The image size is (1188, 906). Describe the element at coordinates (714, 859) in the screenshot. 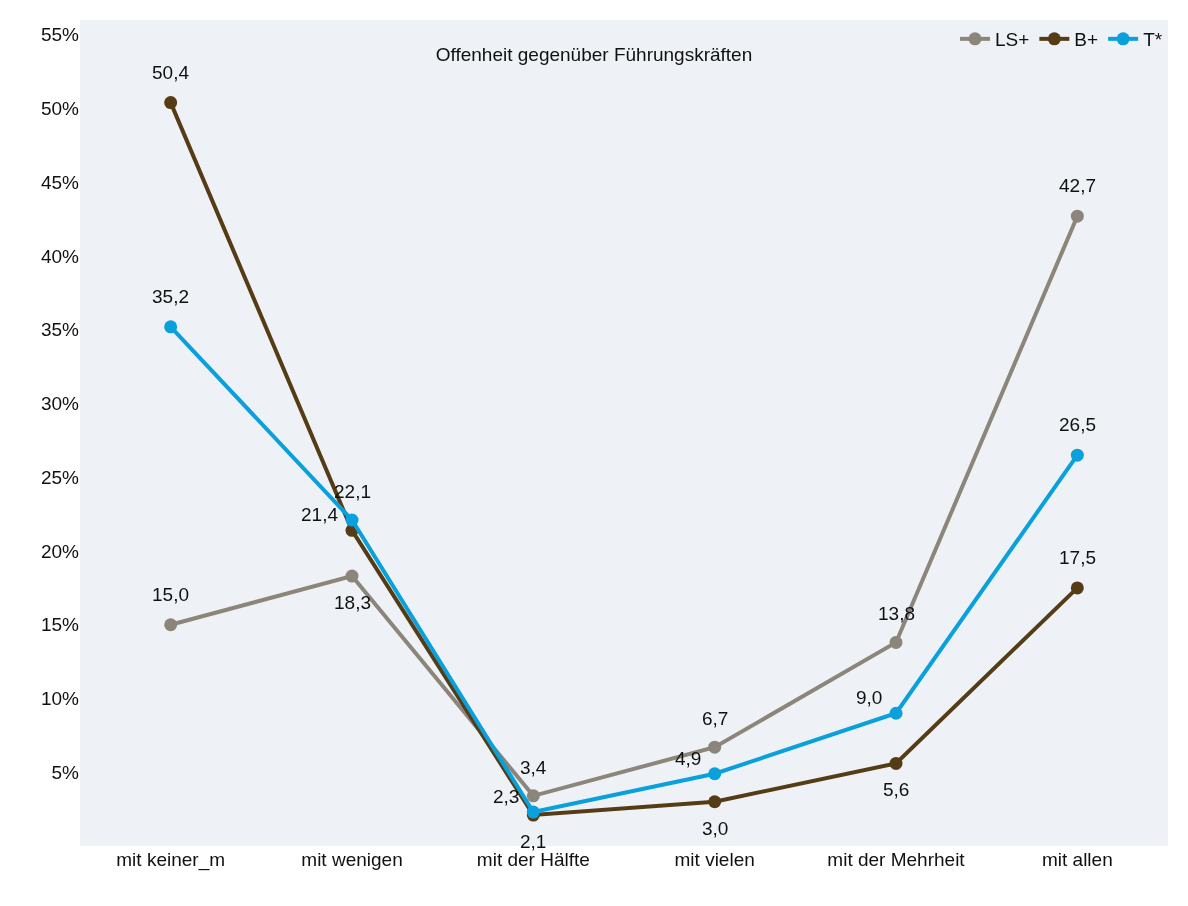

I see `x-tick-label: mit vielen` at that location.